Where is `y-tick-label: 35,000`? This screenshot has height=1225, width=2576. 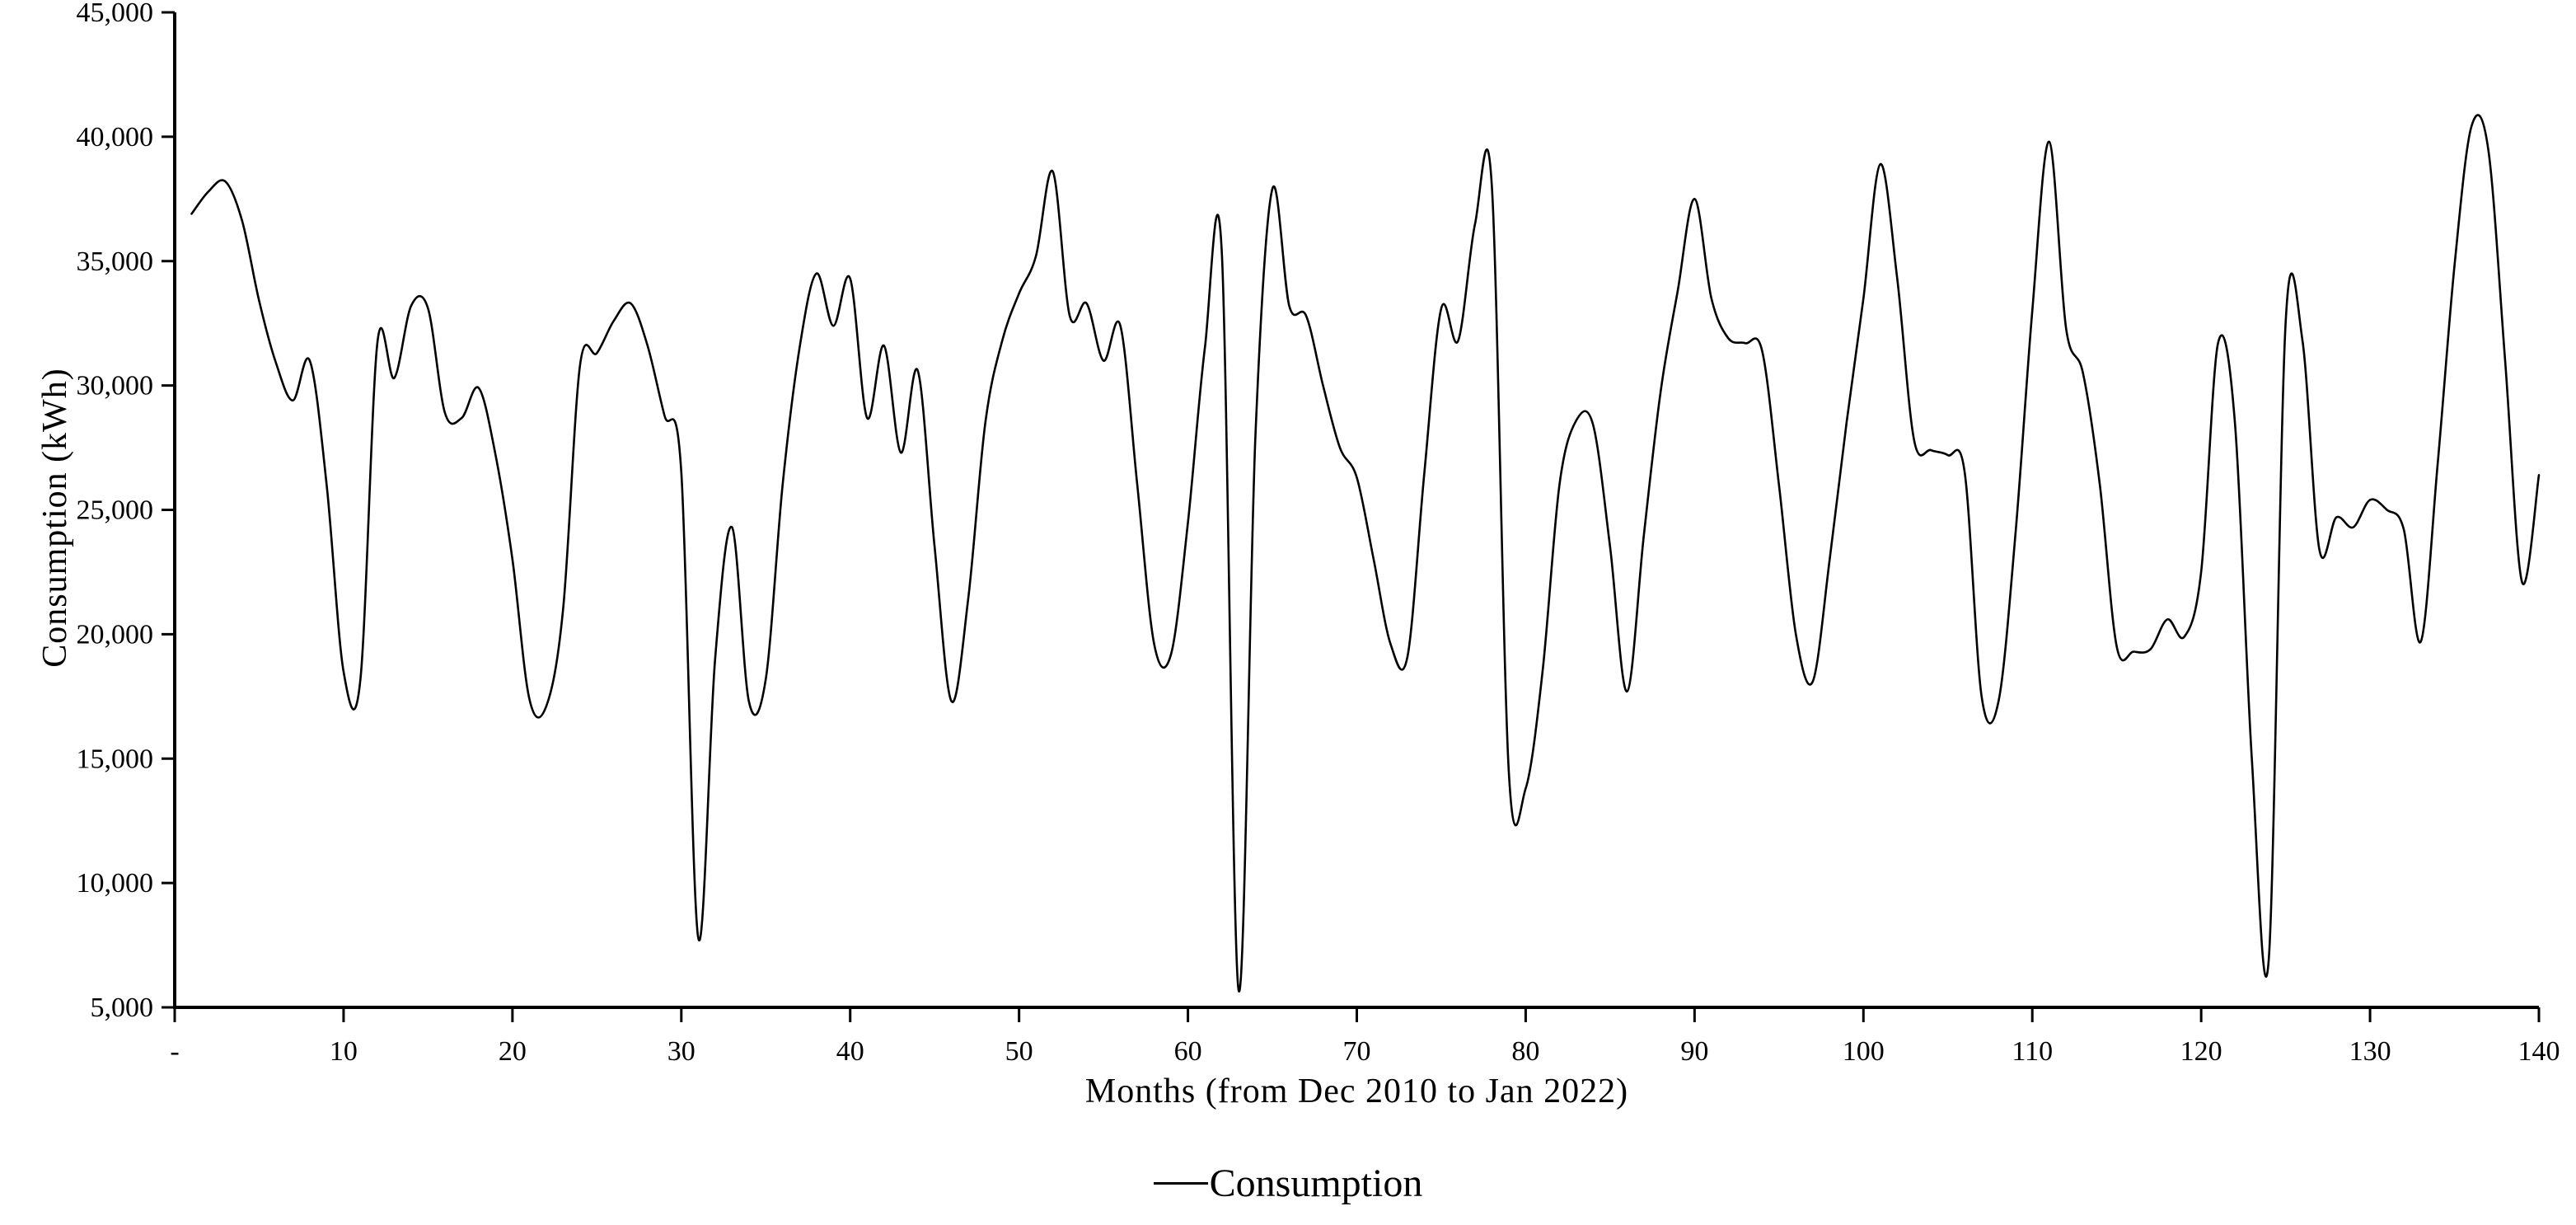 y-tick-label: 35,000 is located at coordinates (115, 261).